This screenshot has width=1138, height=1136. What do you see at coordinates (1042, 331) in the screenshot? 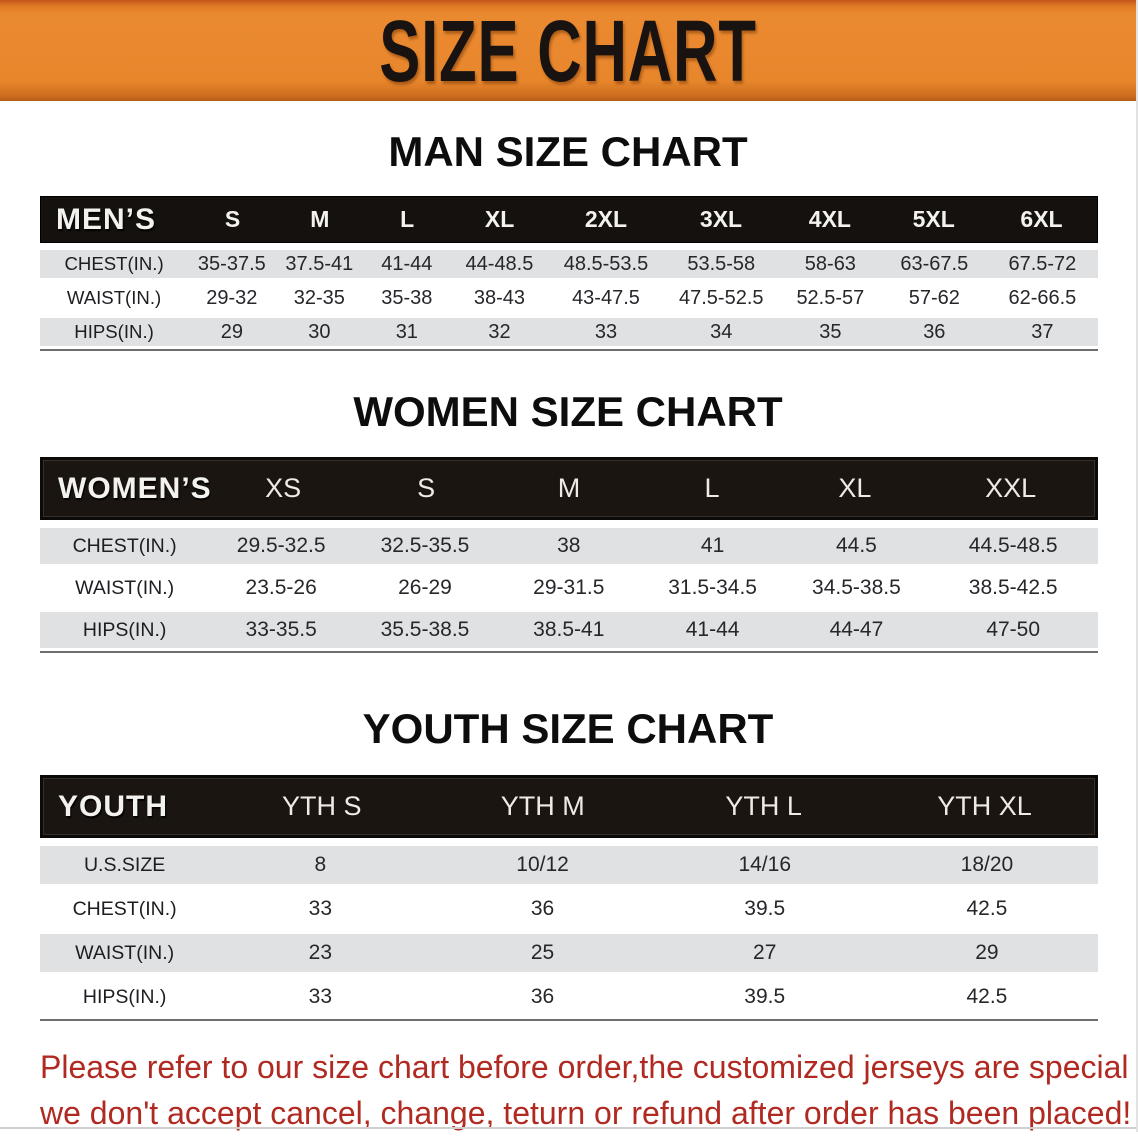
I see `size-value-cell: 37` at bounding box center [1042, 331].